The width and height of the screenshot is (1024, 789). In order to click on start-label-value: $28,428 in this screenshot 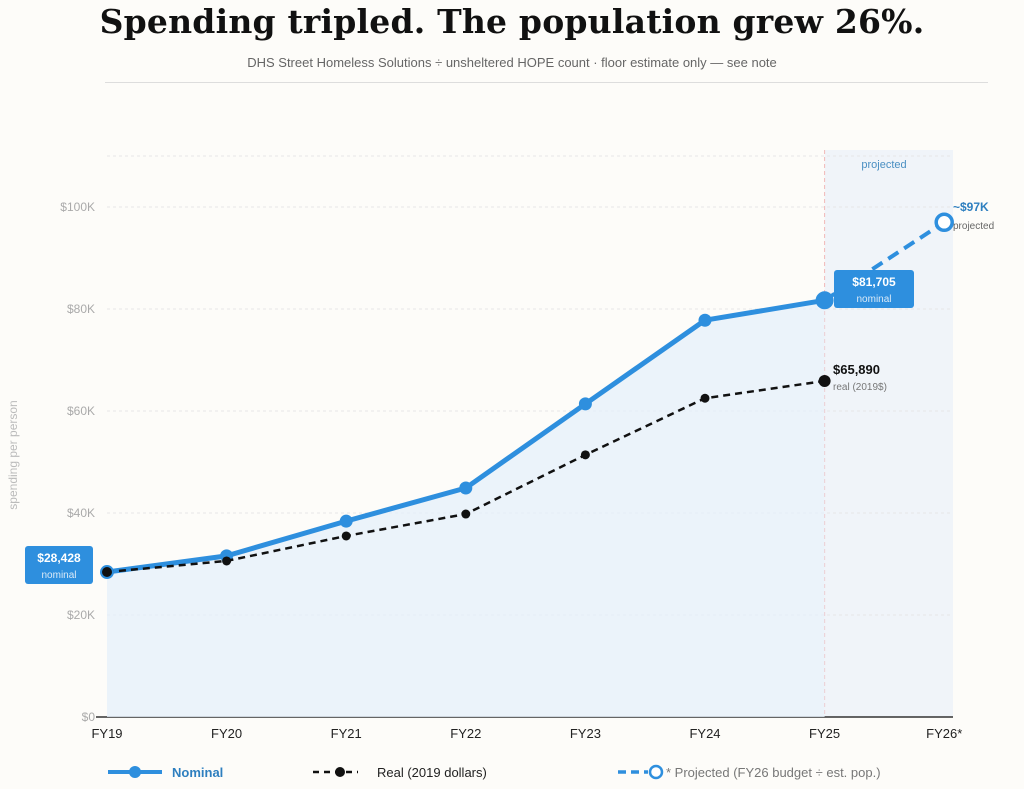, I will do `click(59, 558)`.